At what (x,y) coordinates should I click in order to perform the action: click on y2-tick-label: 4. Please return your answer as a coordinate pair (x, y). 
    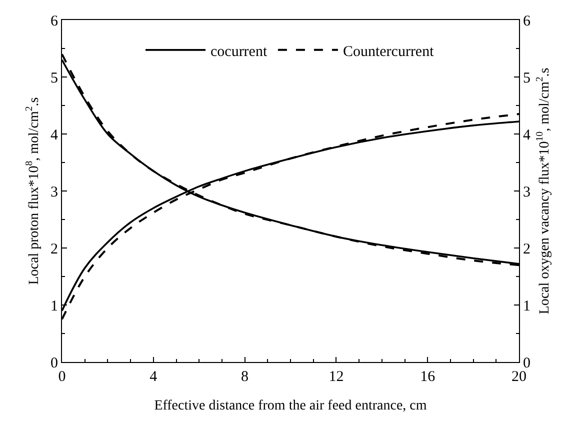
    Looking at the image, I should click on (527, 135).